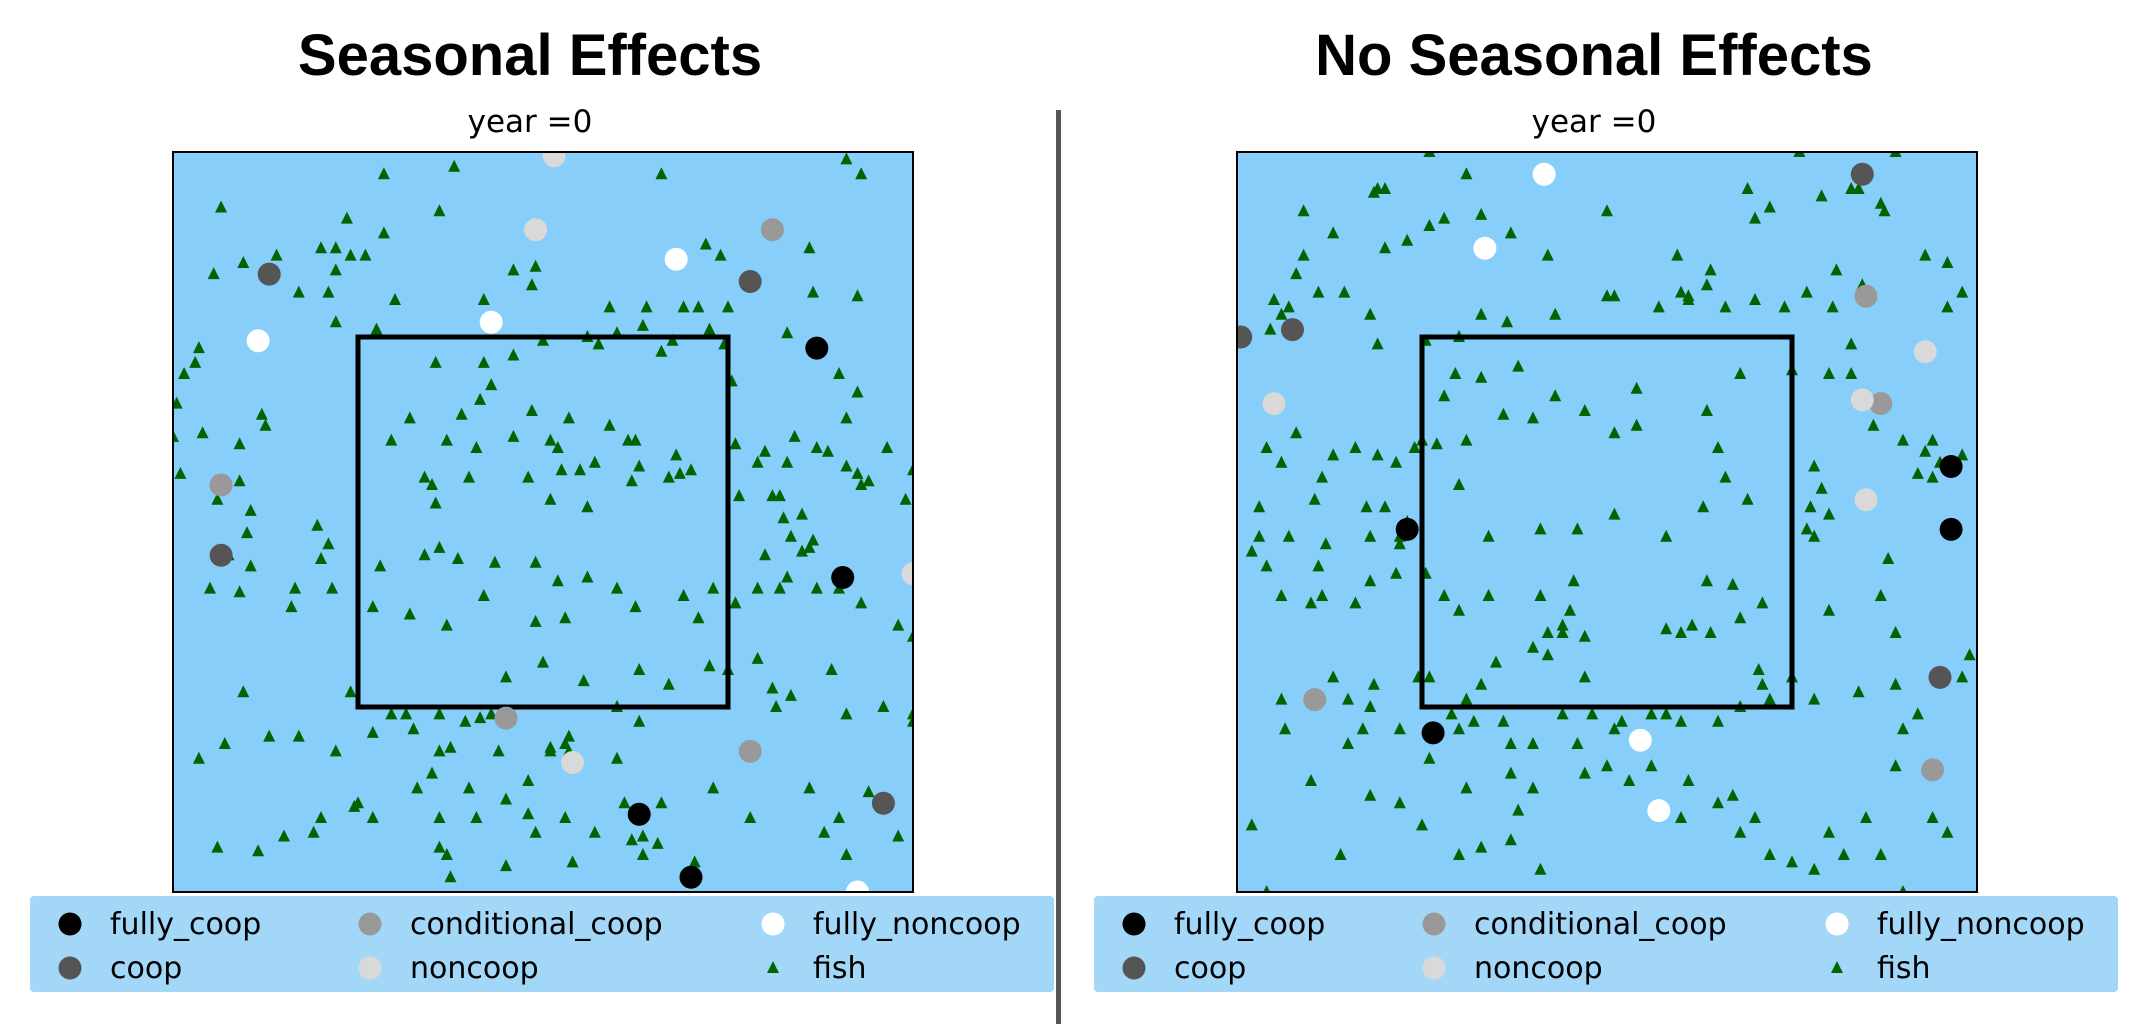  What do you see at coordinates (186, 924) in the screenshot?
I see `legend-label: fully_coop` at bounding box center [186, 924].